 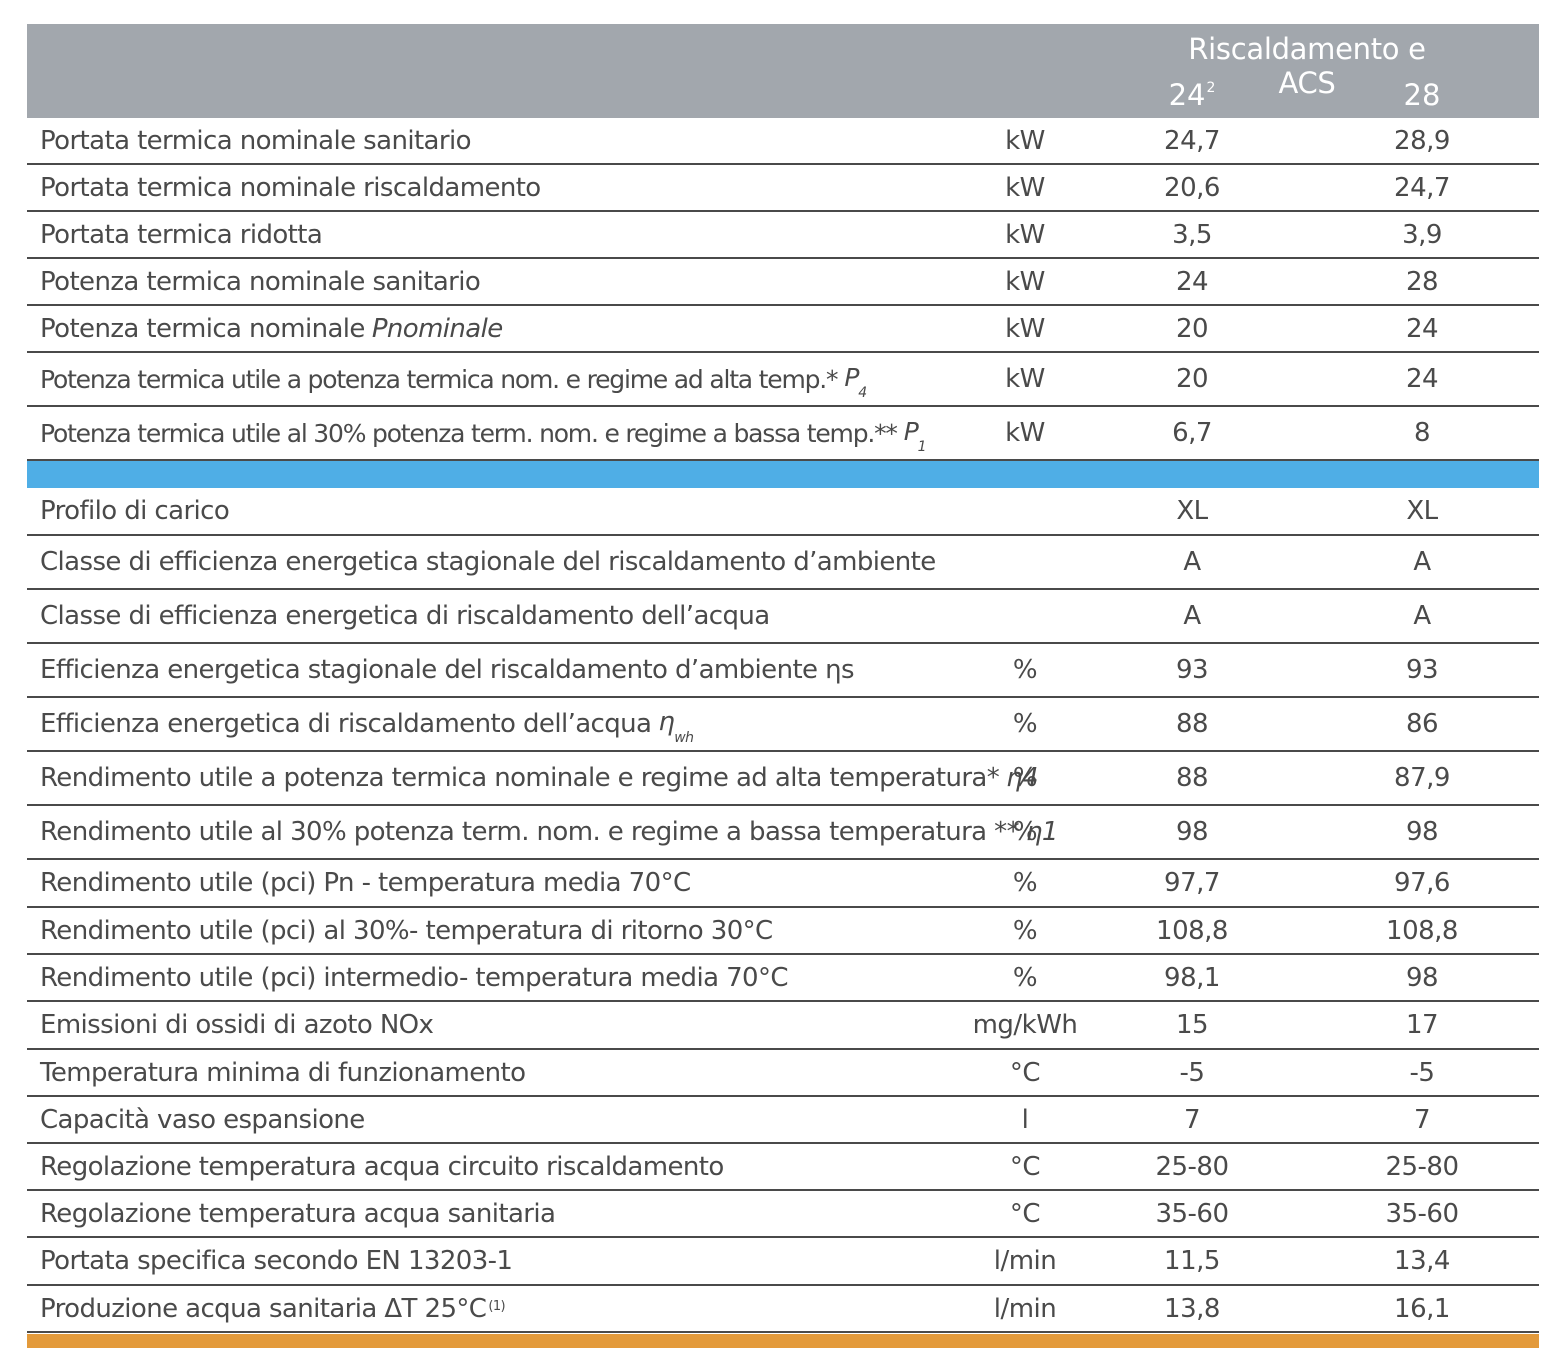 I want to click on row-label: Potenza termica nominale sanitario, so click(x=260, y=281).